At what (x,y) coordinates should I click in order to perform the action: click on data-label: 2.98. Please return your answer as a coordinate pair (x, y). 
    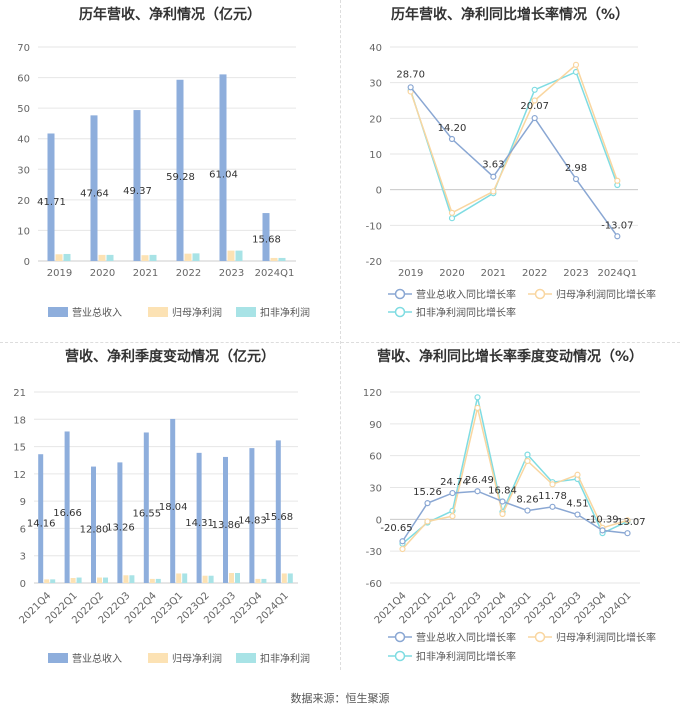
    Looking at the image, I should click on (576, 168).